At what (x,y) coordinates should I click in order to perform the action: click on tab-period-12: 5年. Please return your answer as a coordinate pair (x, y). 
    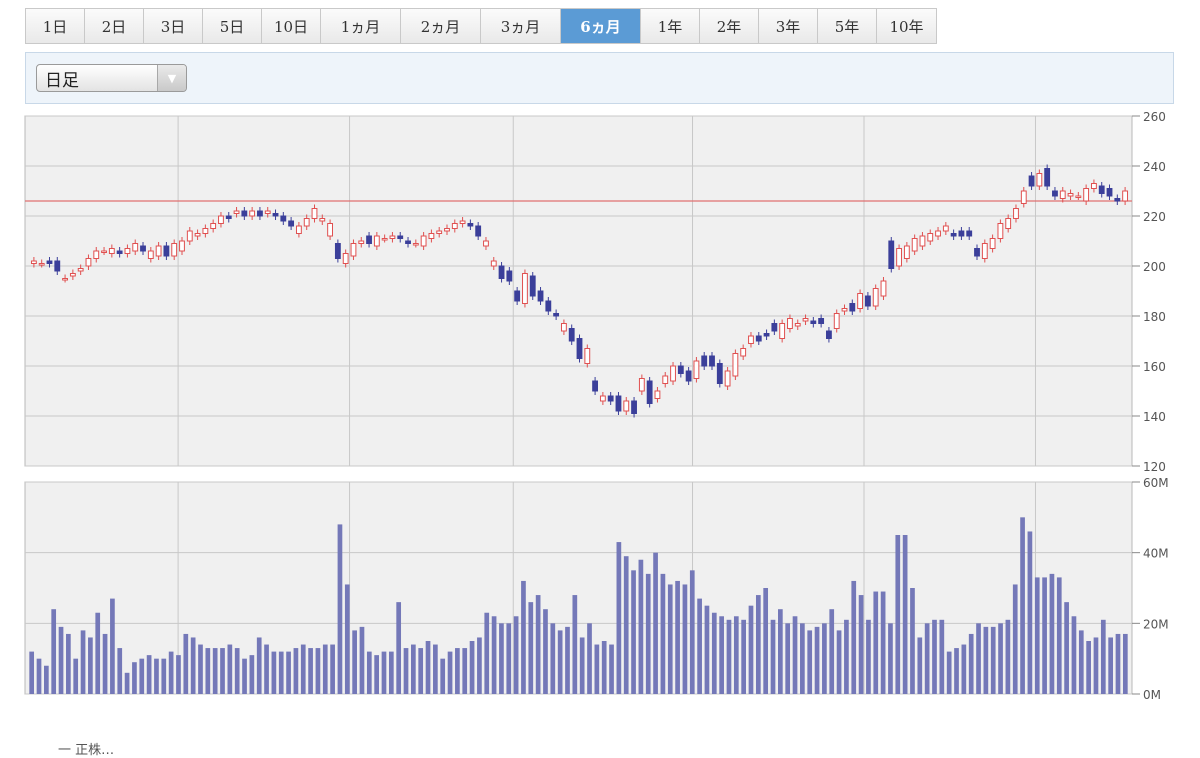
    Looking at the image, I should click on (847, 26).